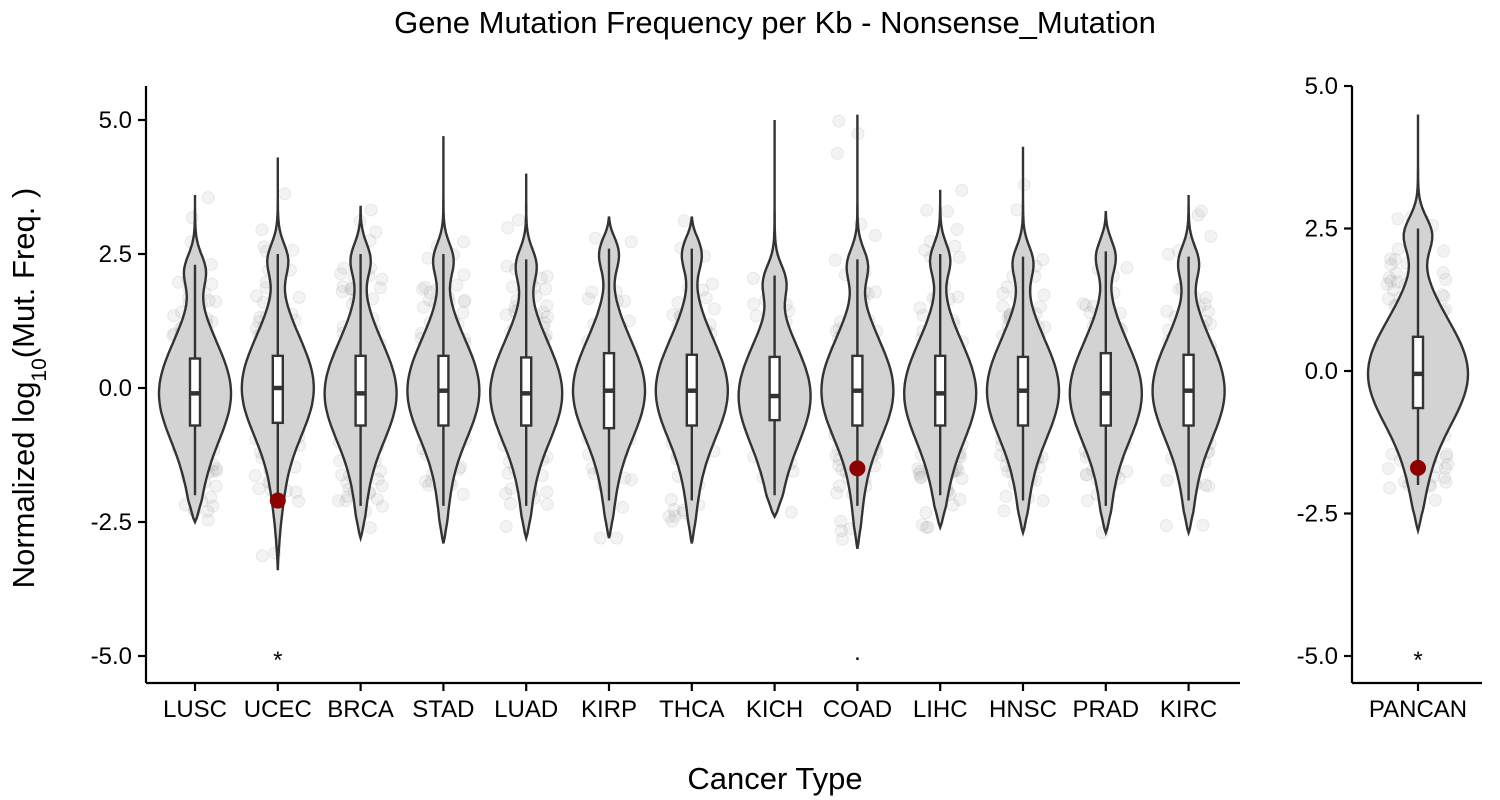 The height and width of the screenshot is (800, 1500). I want to click on x-tick-label: COAD, so click(857, 709).